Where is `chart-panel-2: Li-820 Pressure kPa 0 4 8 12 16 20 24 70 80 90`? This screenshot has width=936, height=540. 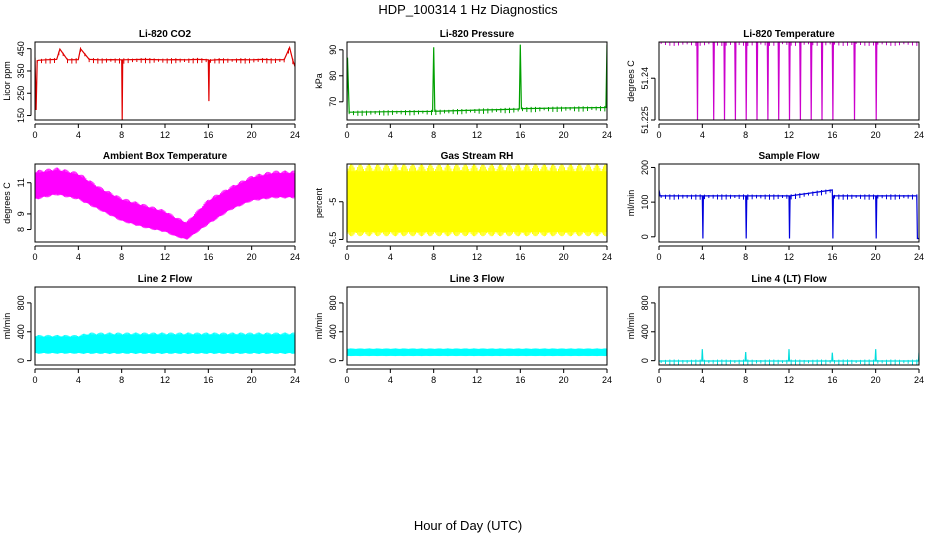
chart-panel-2: Li-820 Pressure kPa 0 4 8 12 16 20 24 70 80 90 is located at coordinates (463, 84).